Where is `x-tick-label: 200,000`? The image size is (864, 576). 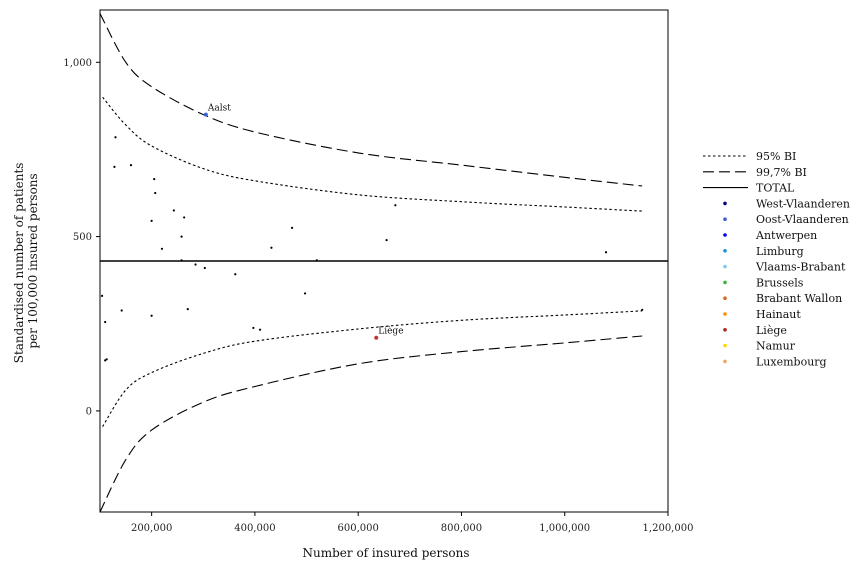
x-tick-label: 200,000 is located at coordinates (151, 528).